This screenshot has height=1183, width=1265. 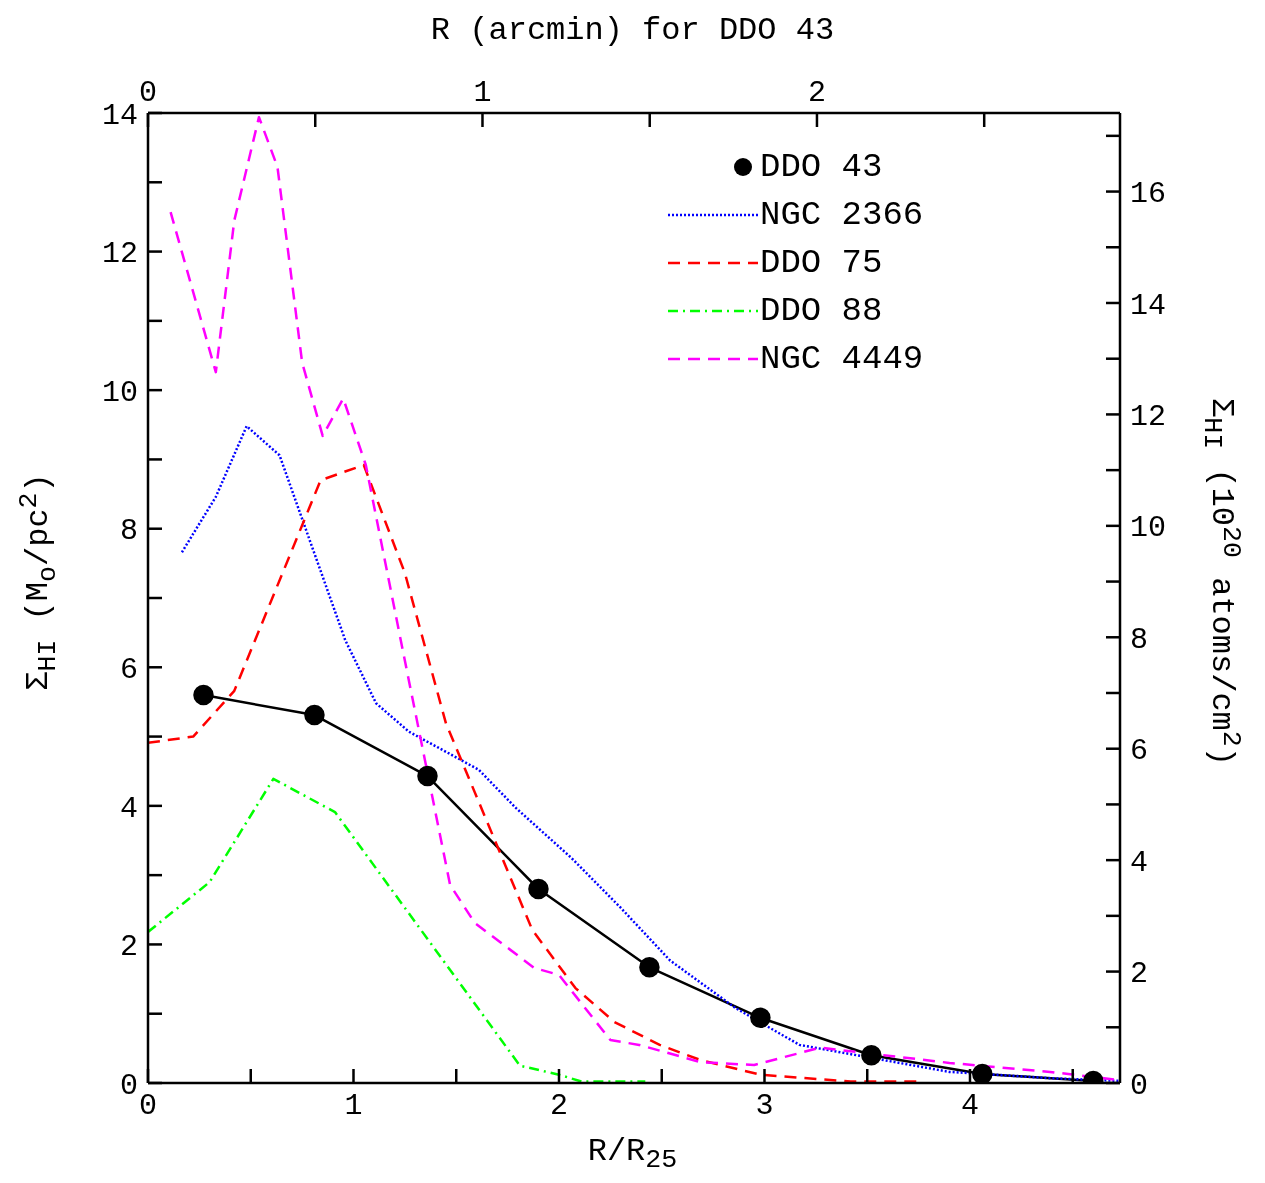 I want to click on x-tick-label: 3, so click(x=764, y=1106).